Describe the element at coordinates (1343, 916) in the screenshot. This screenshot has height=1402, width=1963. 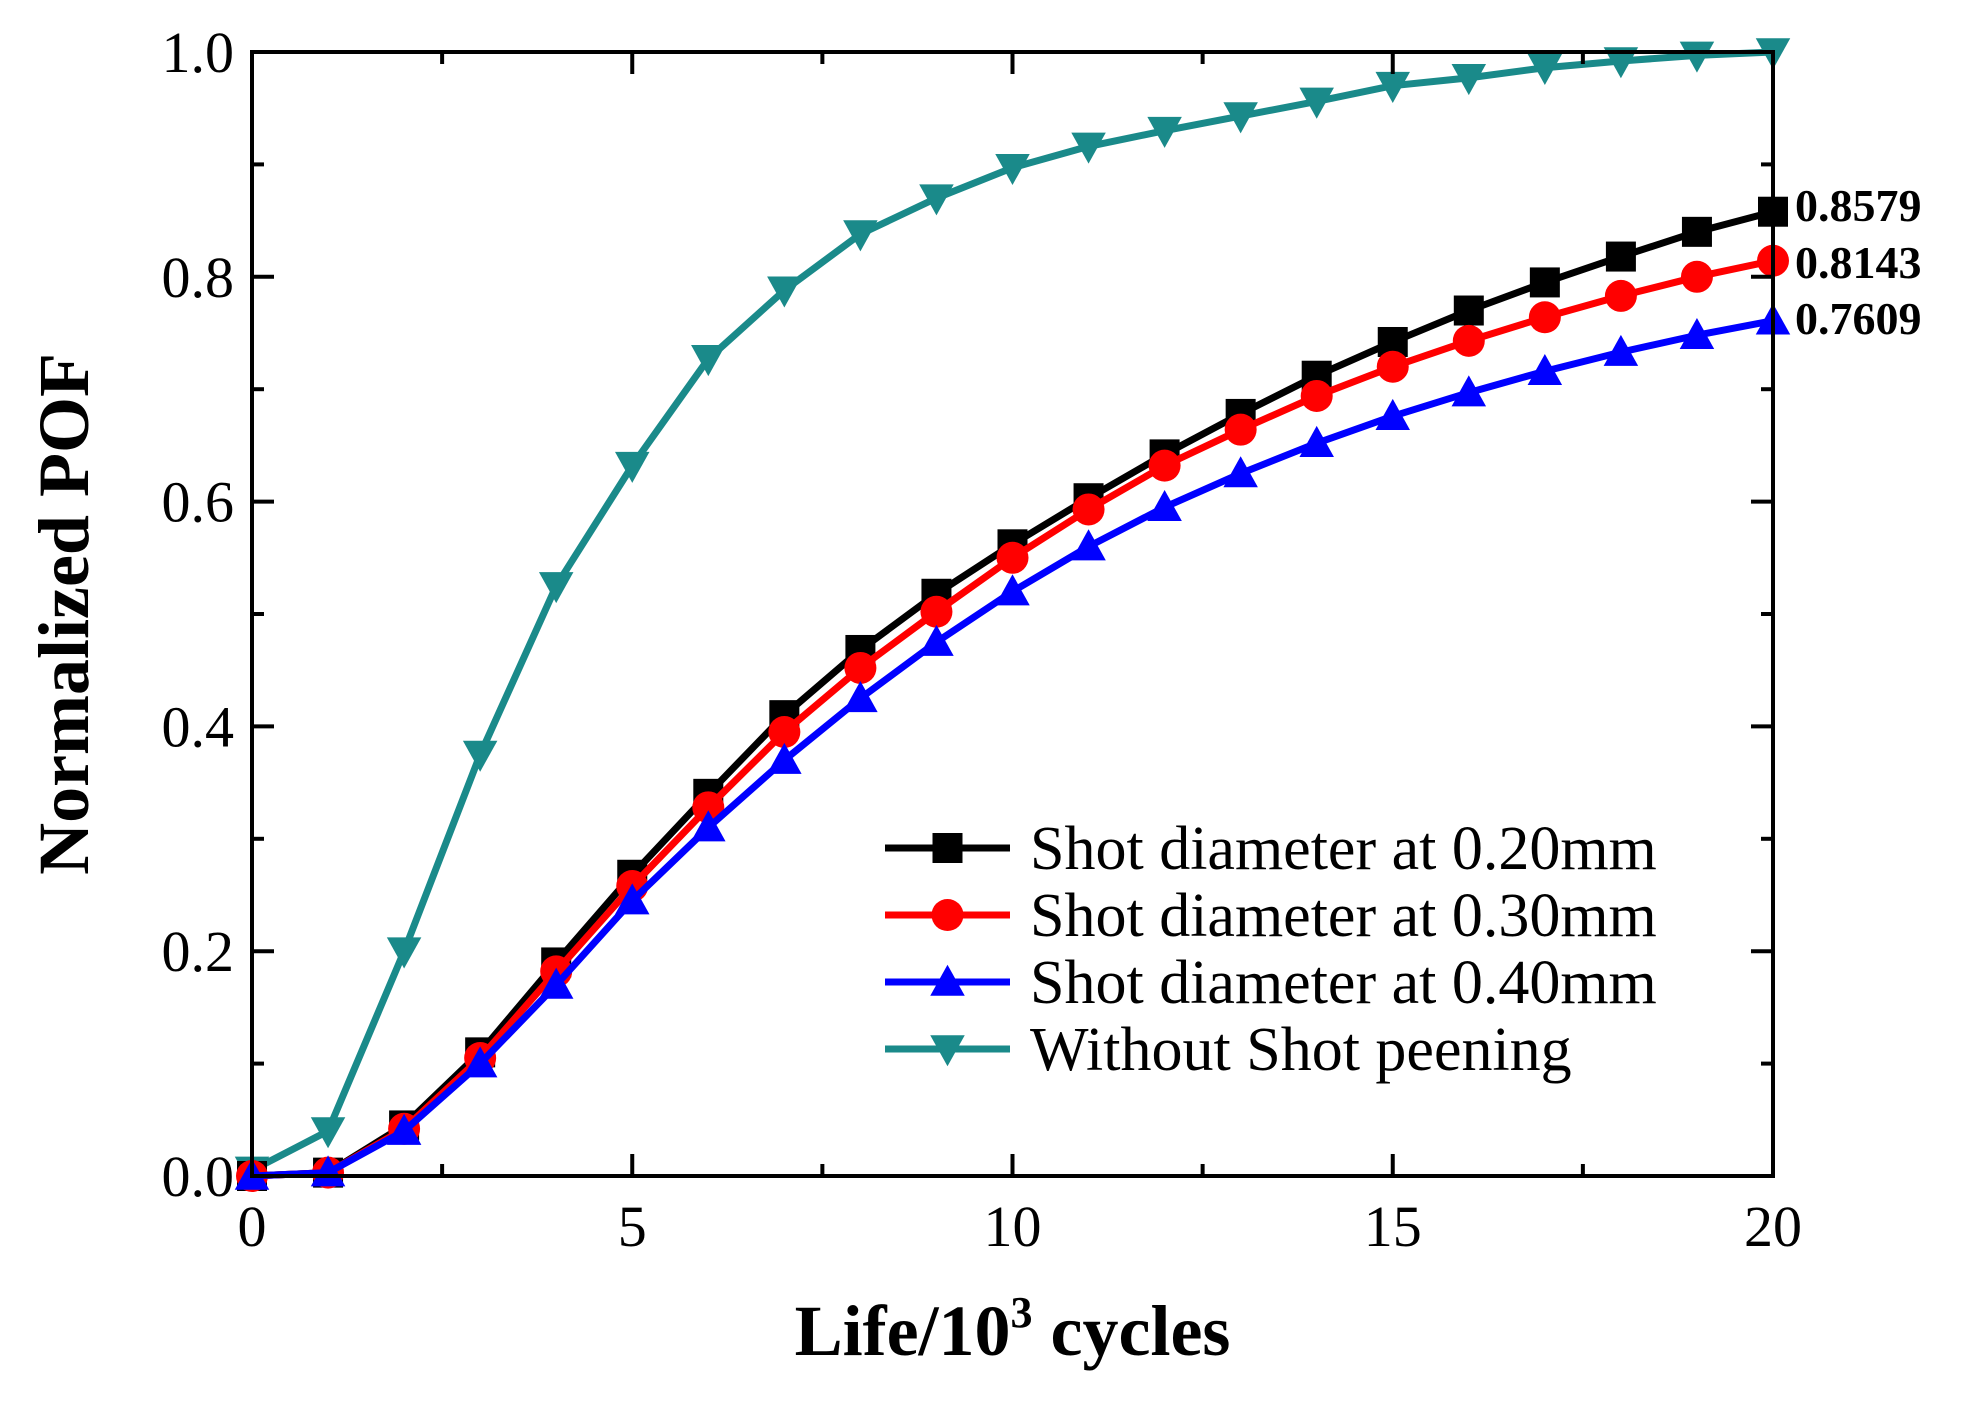
I see `legend-label: Shot diameter at 0.30mm` at that location.